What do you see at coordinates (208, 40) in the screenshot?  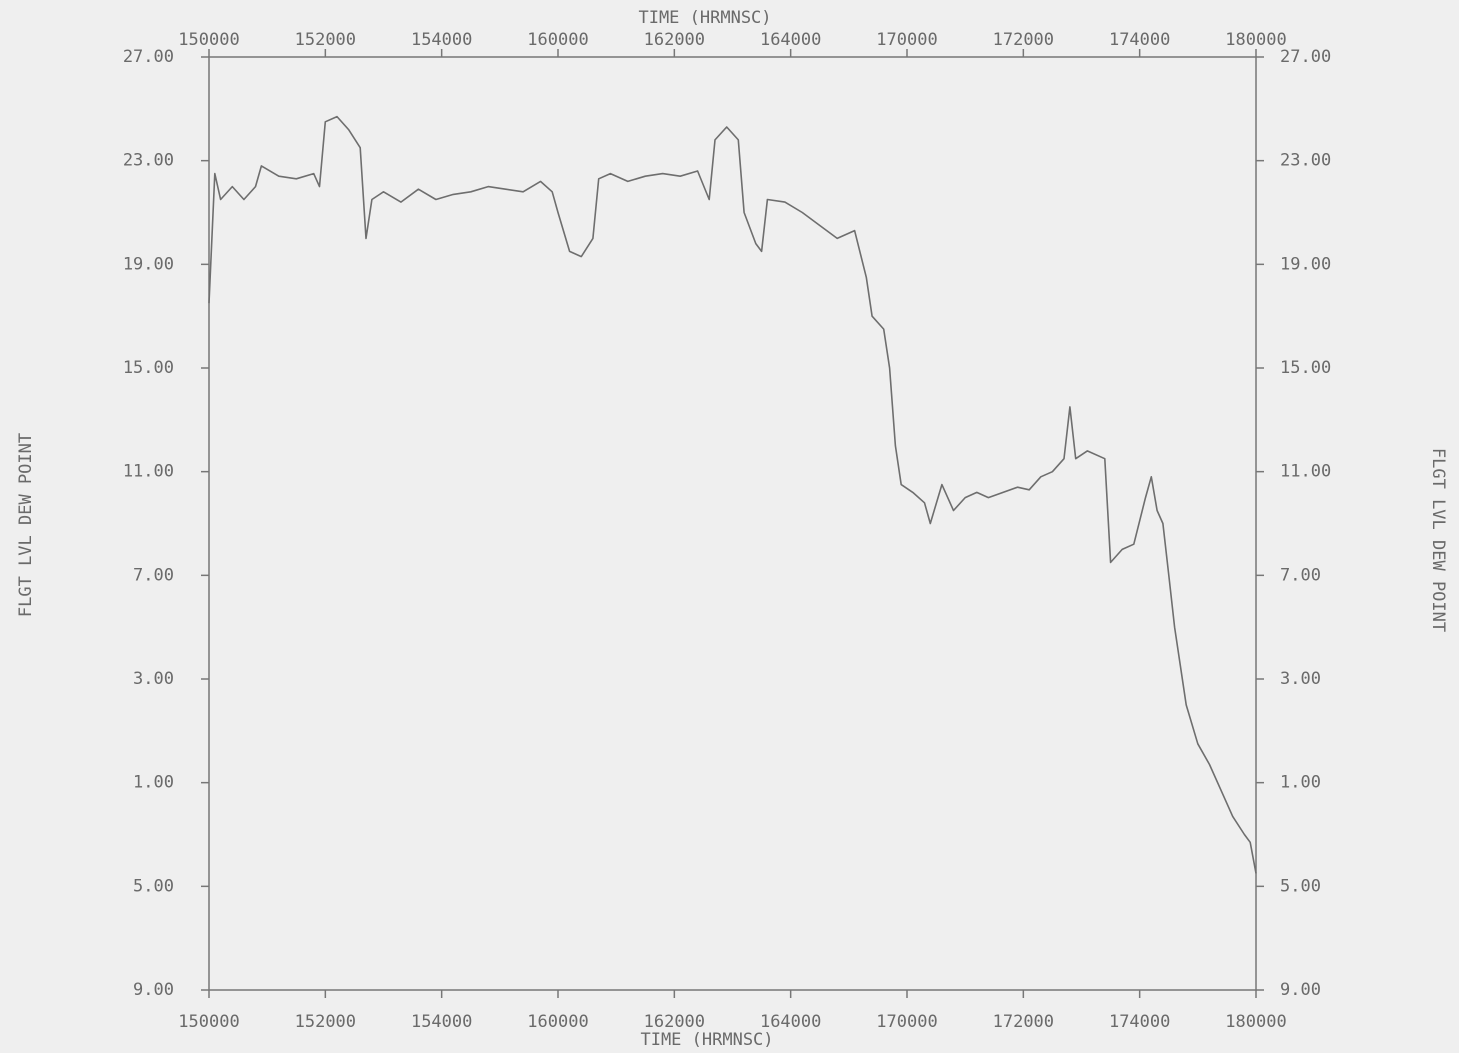 I see `x-tick-label-top: 150000` at bounding box center [208, 40].